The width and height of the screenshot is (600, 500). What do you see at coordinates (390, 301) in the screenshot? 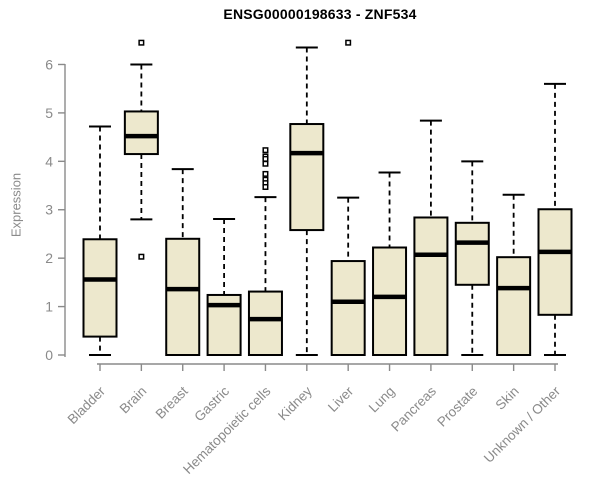
I see `box-lung` at bounding box center [390, 301].